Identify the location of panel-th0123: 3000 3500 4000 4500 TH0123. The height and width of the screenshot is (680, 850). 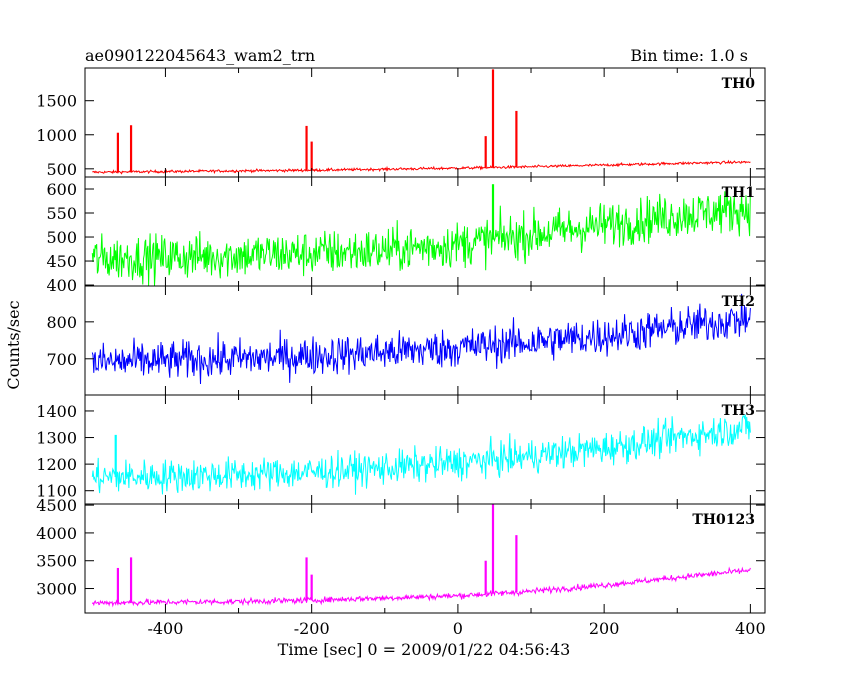
(401, 555).